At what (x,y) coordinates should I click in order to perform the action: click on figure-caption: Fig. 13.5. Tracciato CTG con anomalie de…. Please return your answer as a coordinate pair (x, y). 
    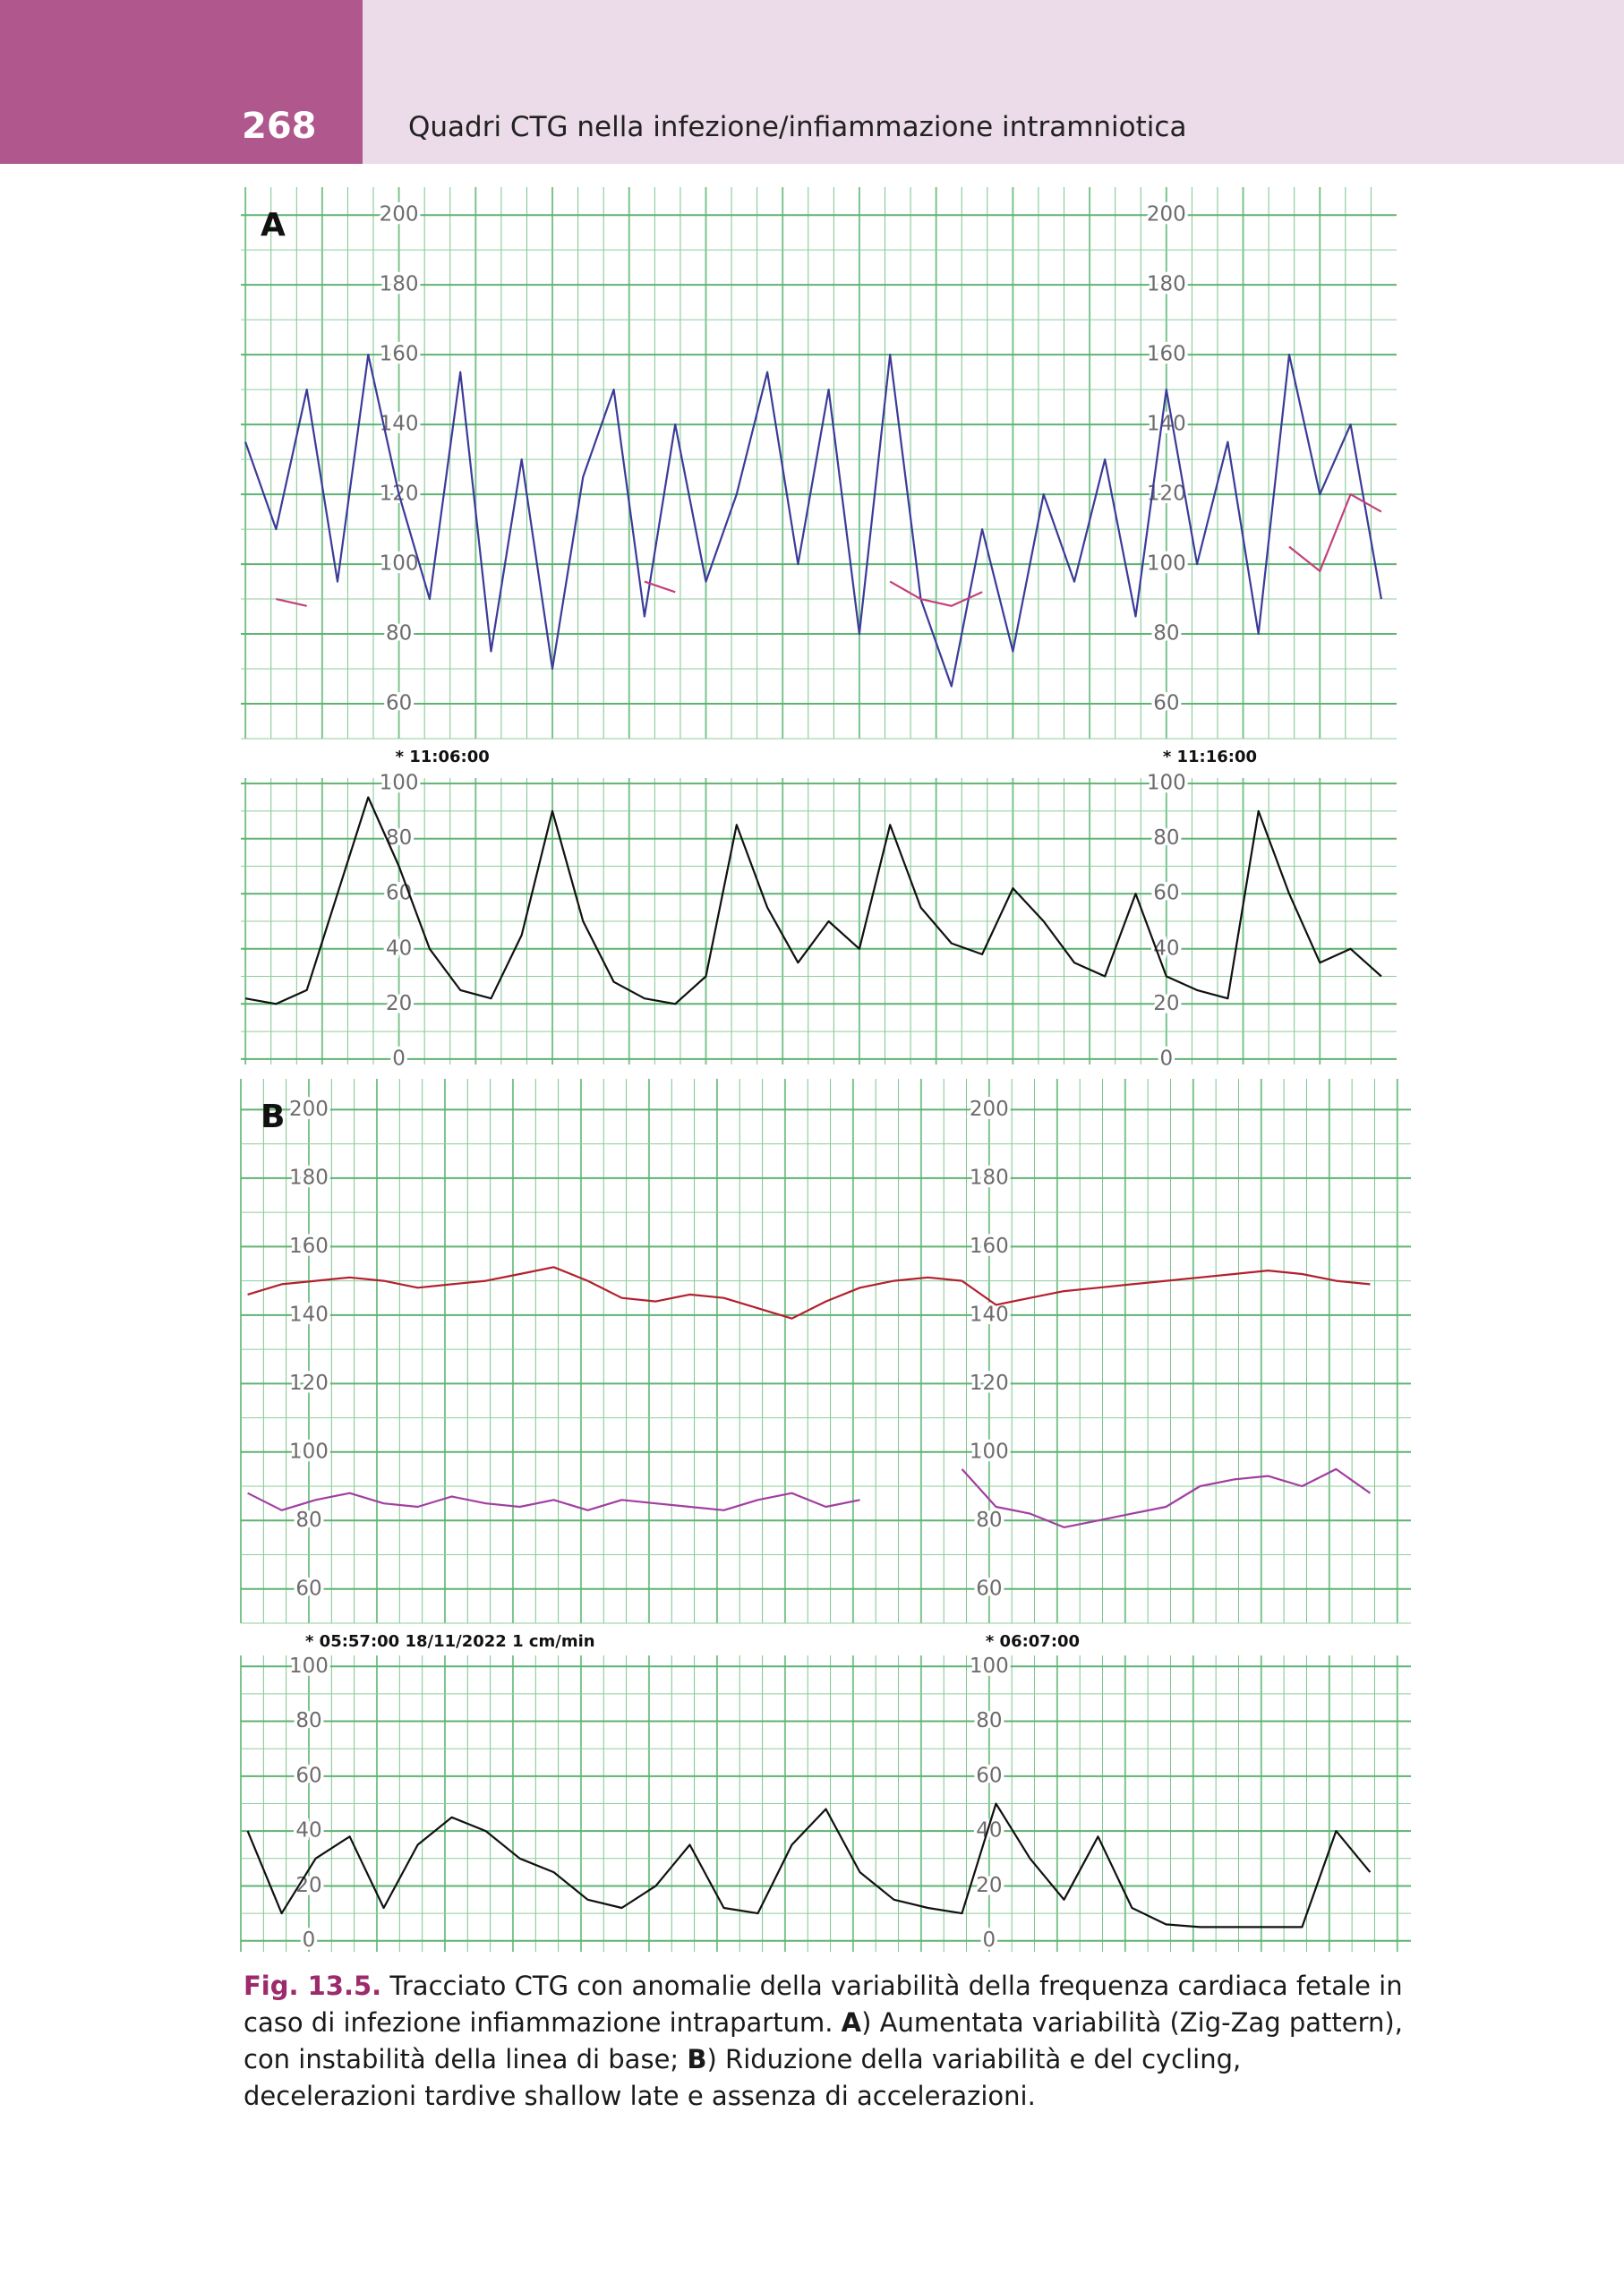
    Looking at the image, I should click on (829, 2041).